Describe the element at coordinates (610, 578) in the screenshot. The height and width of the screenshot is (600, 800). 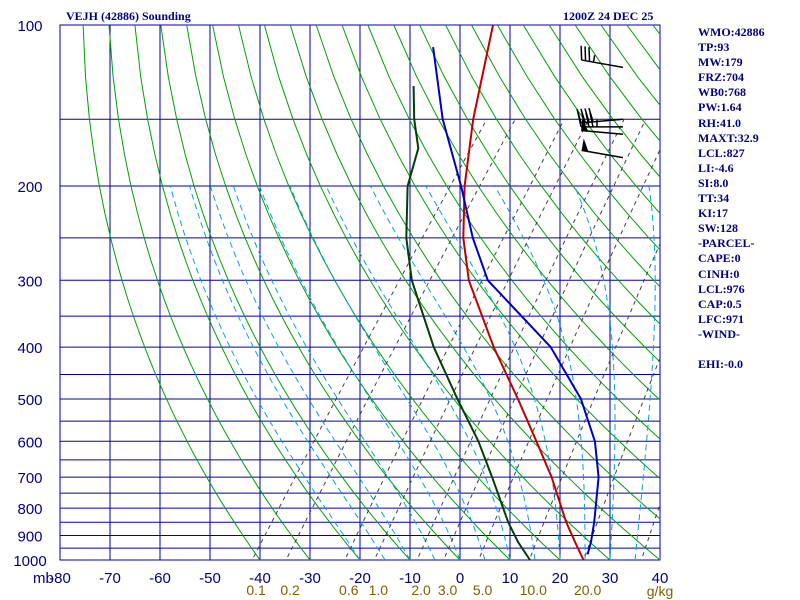
I see `x-tick-label: 30` at that location.